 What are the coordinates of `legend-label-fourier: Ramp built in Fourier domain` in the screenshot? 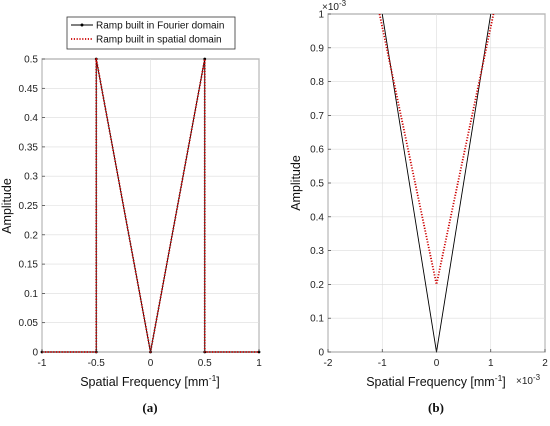 It's located at (160, 26).